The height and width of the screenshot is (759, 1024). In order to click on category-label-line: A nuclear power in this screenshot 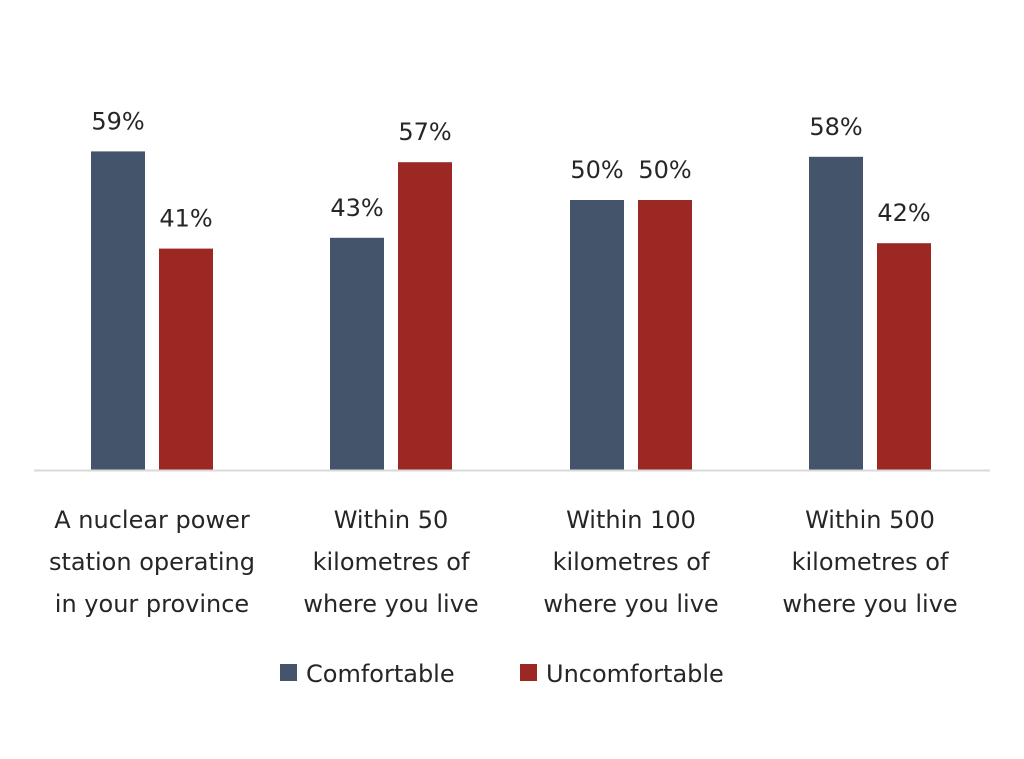, I will do `click(152, 520)`.